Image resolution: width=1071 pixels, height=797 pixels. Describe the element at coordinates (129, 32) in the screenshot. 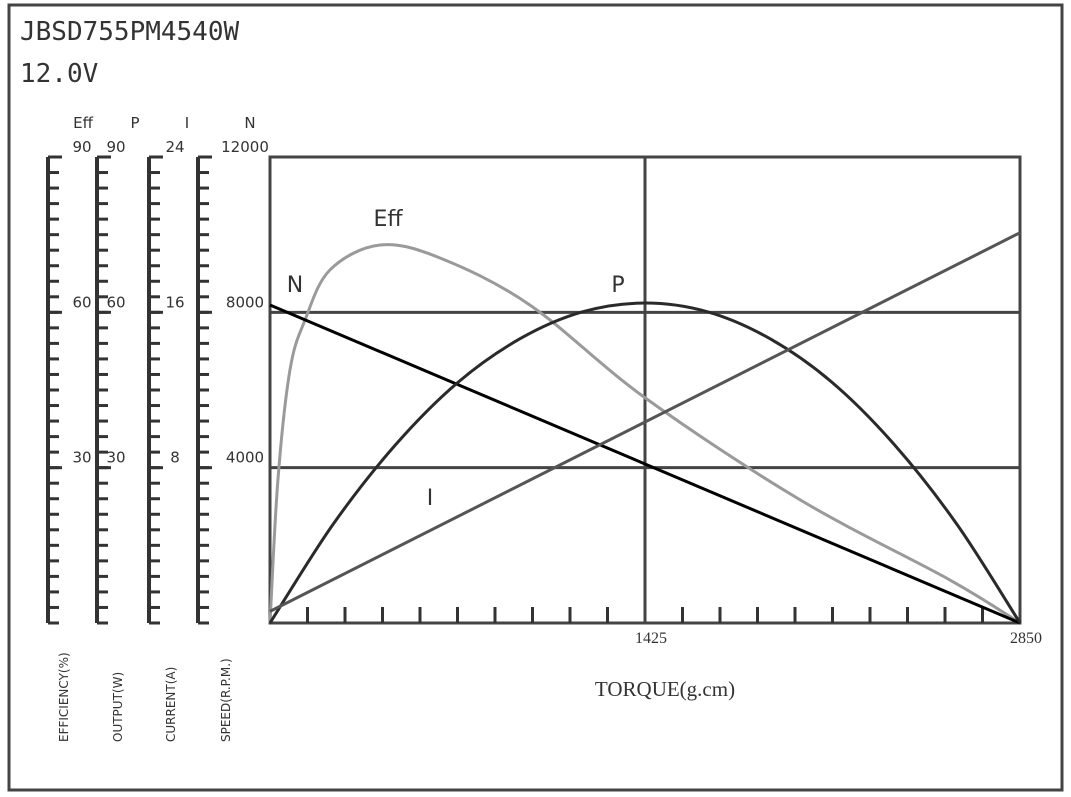

I see `chart-title: JBSD755PM4540W` at that location.